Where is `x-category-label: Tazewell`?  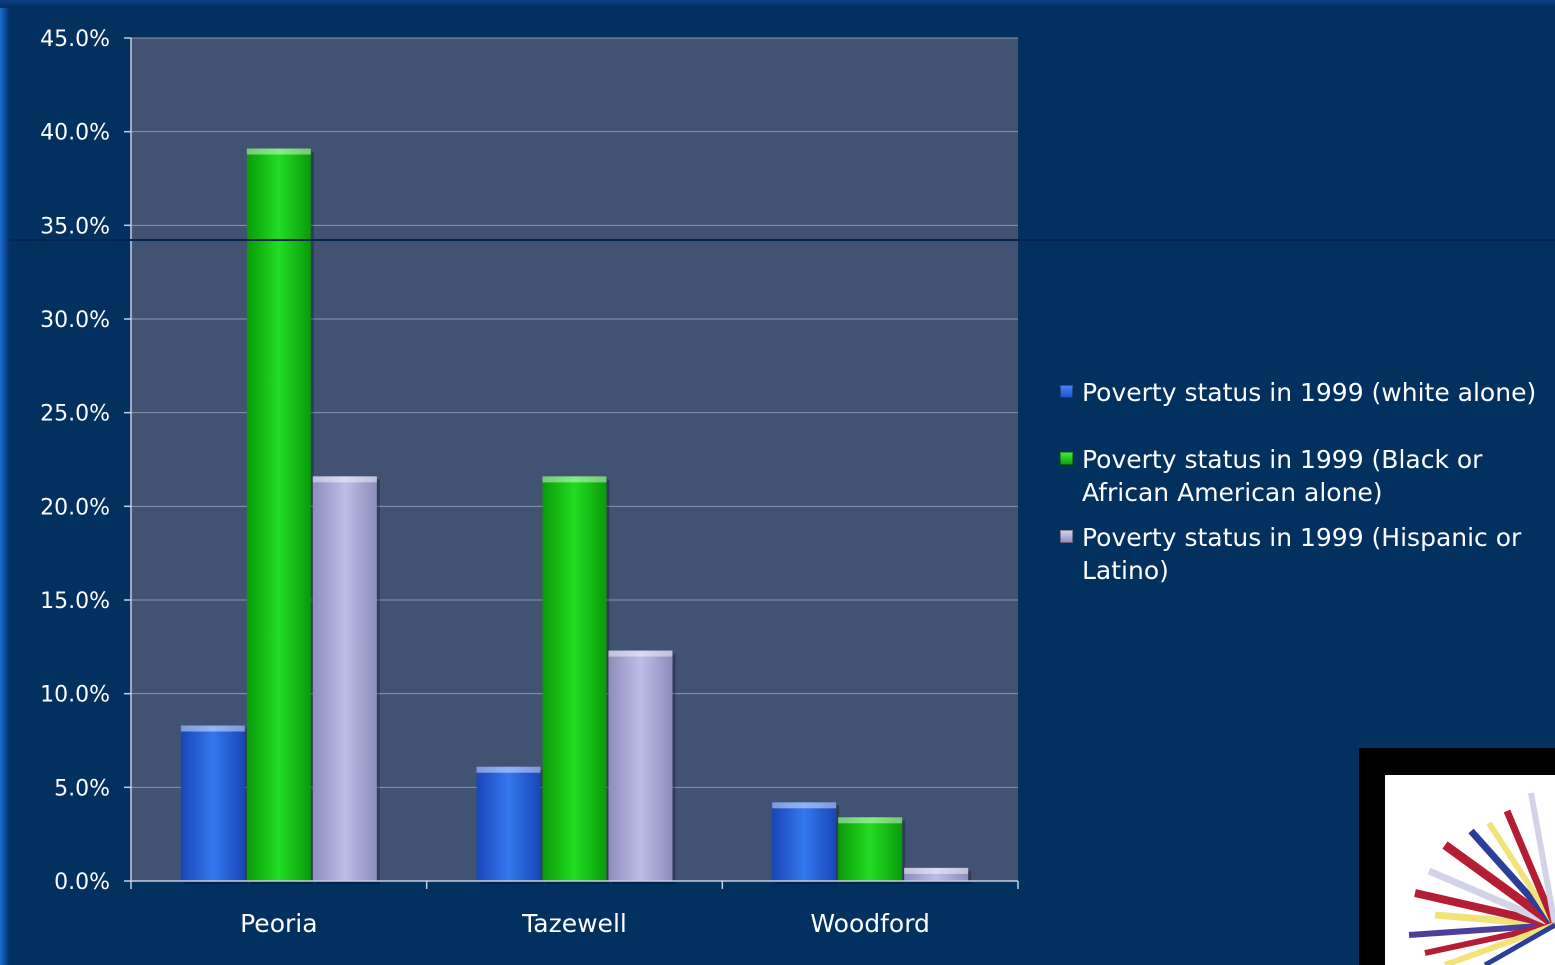 x-category-label: Tazewell is located at coordinates (574, 923).